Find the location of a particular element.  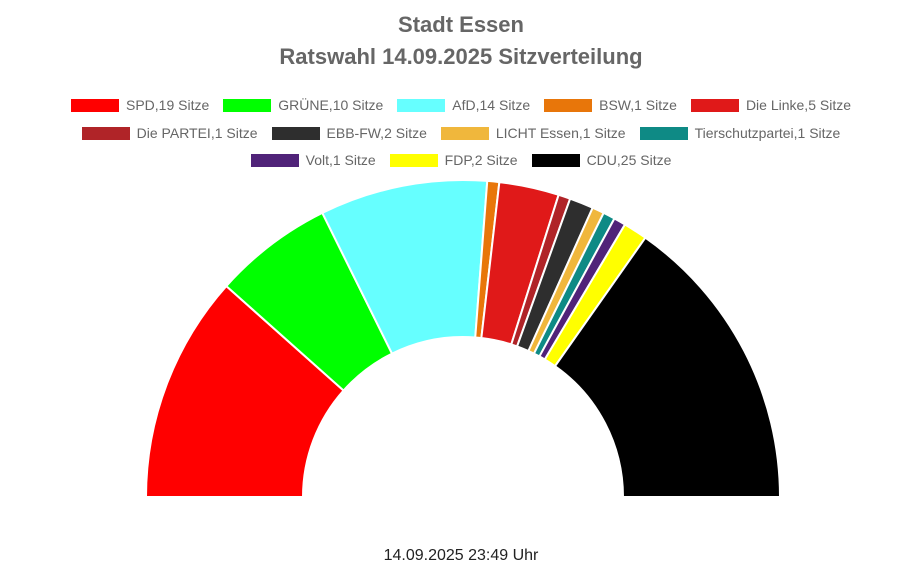

chart-subtitle: Ratswahl 14.09.2025 Sitzverteilung is located at coordinates (461, 56).